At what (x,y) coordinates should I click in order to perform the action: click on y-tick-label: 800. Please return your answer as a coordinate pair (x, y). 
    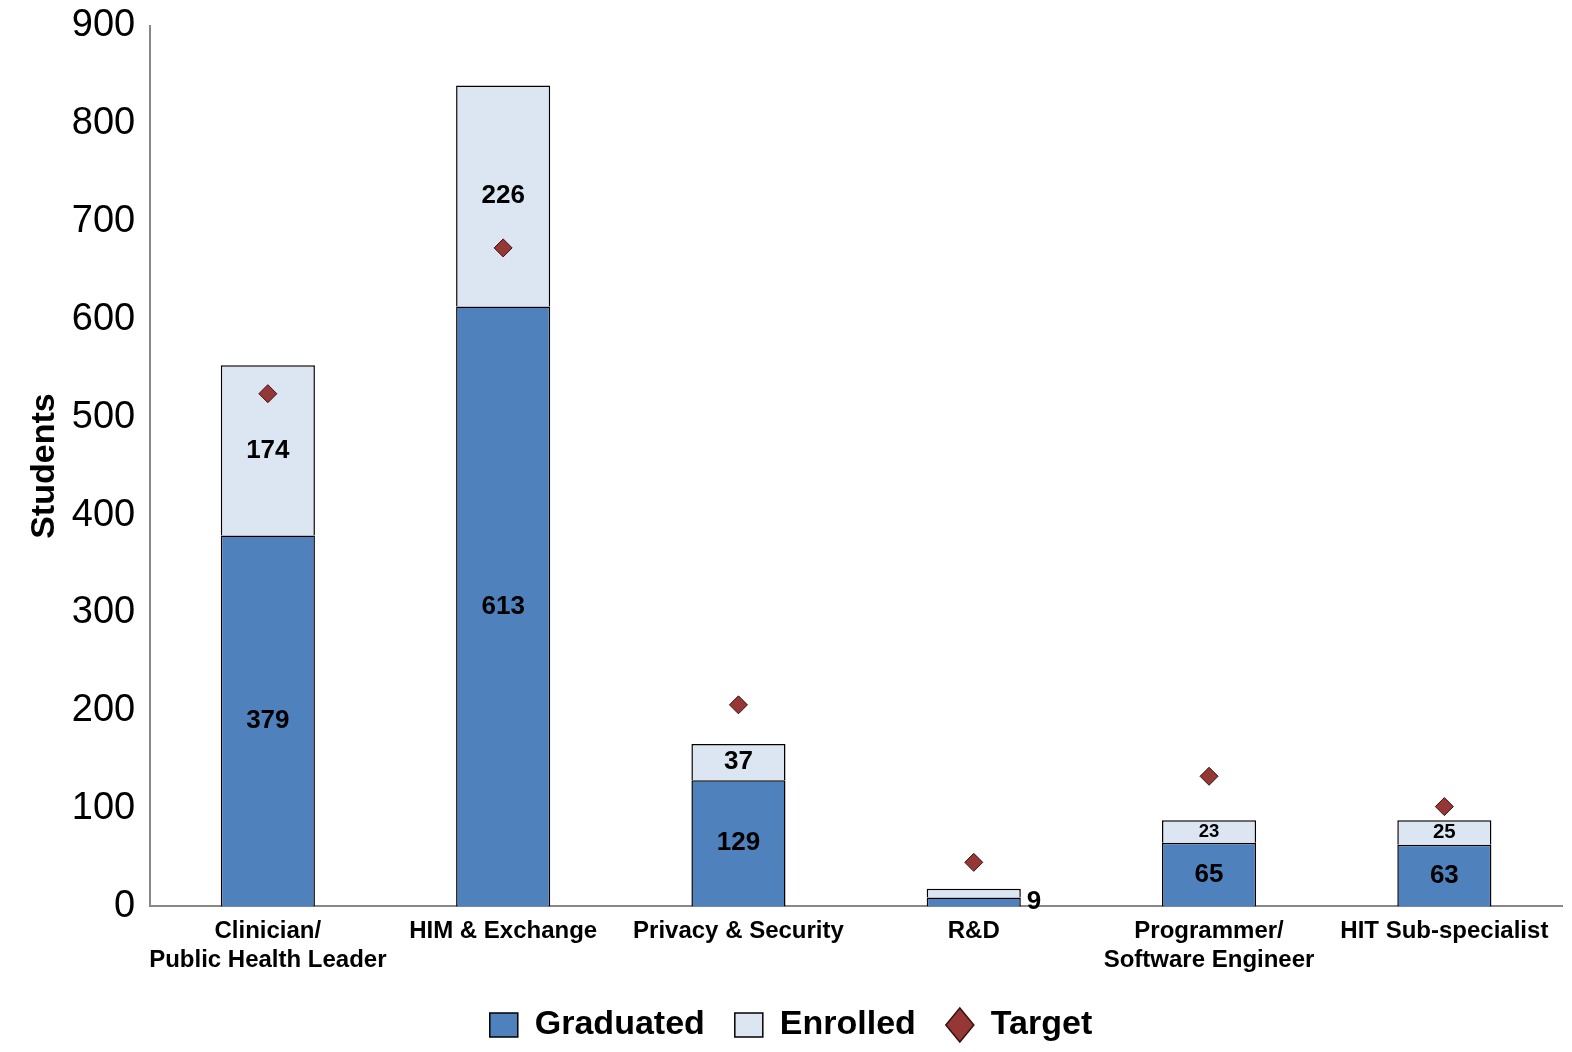
    Looking at the image, I should click on (103, 121).